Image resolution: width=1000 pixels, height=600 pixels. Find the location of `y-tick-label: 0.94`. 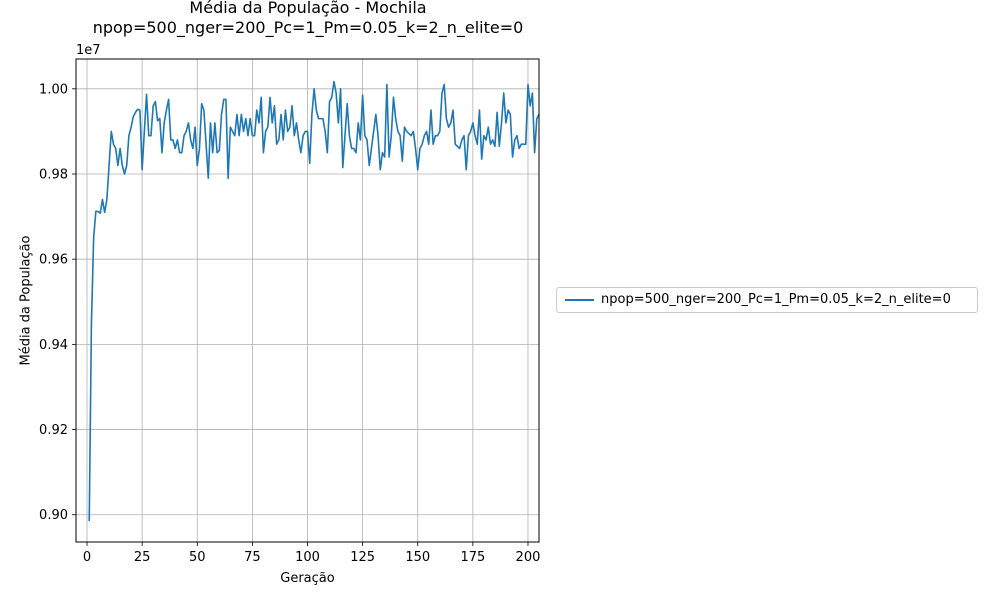

y-tick-label: 0.94 is located at coordinates (53, 345).